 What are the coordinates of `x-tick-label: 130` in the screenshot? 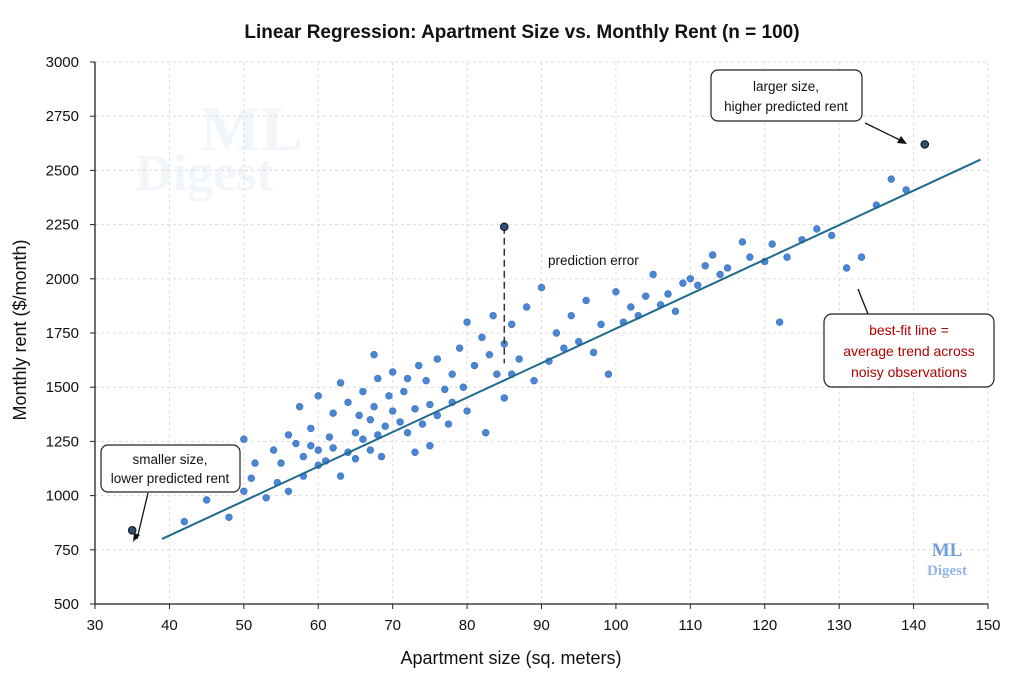 It's located at (839, 625).